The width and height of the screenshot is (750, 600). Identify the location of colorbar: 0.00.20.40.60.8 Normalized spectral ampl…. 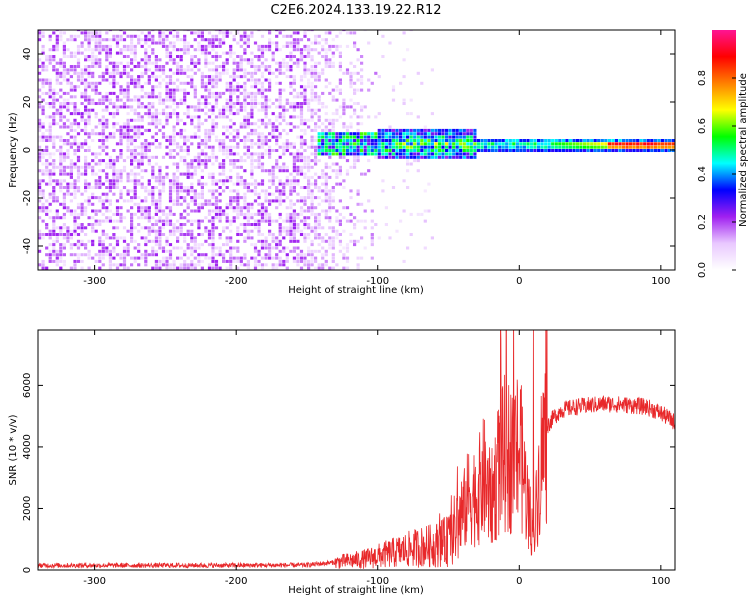
(723, 154).